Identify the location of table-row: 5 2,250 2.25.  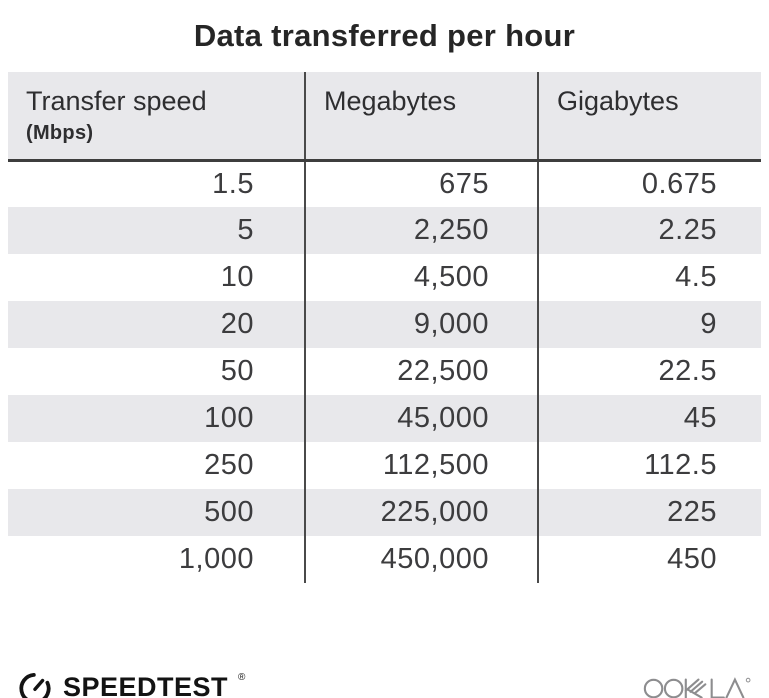
(384, 230).